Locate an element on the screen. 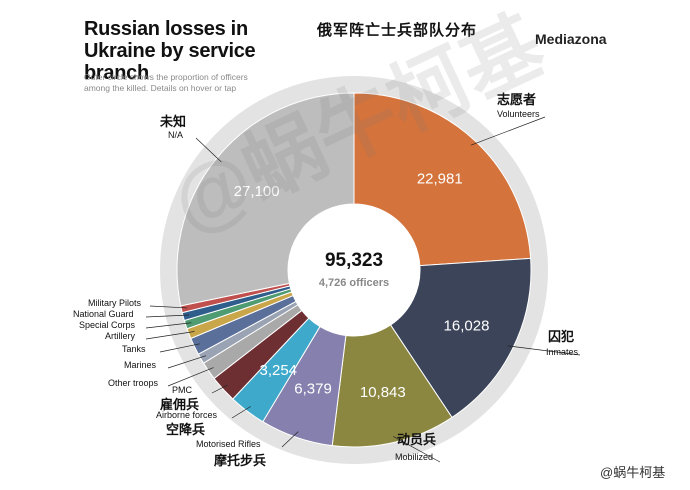  leader-line-airborne-forces is located at coordinates (241, 412).